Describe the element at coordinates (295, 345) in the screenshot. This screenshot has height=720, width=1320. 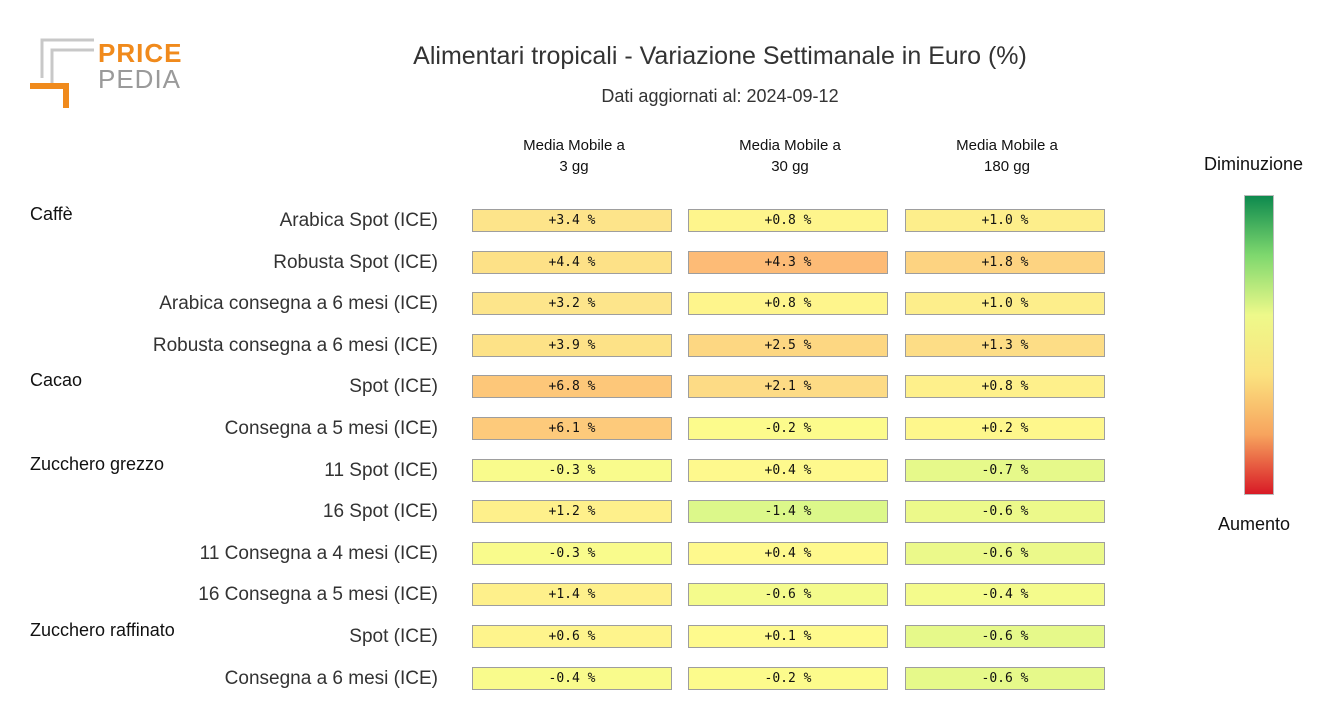
I see `row-label: Robusta consegna a 6 mesi (ICE)` at that location.